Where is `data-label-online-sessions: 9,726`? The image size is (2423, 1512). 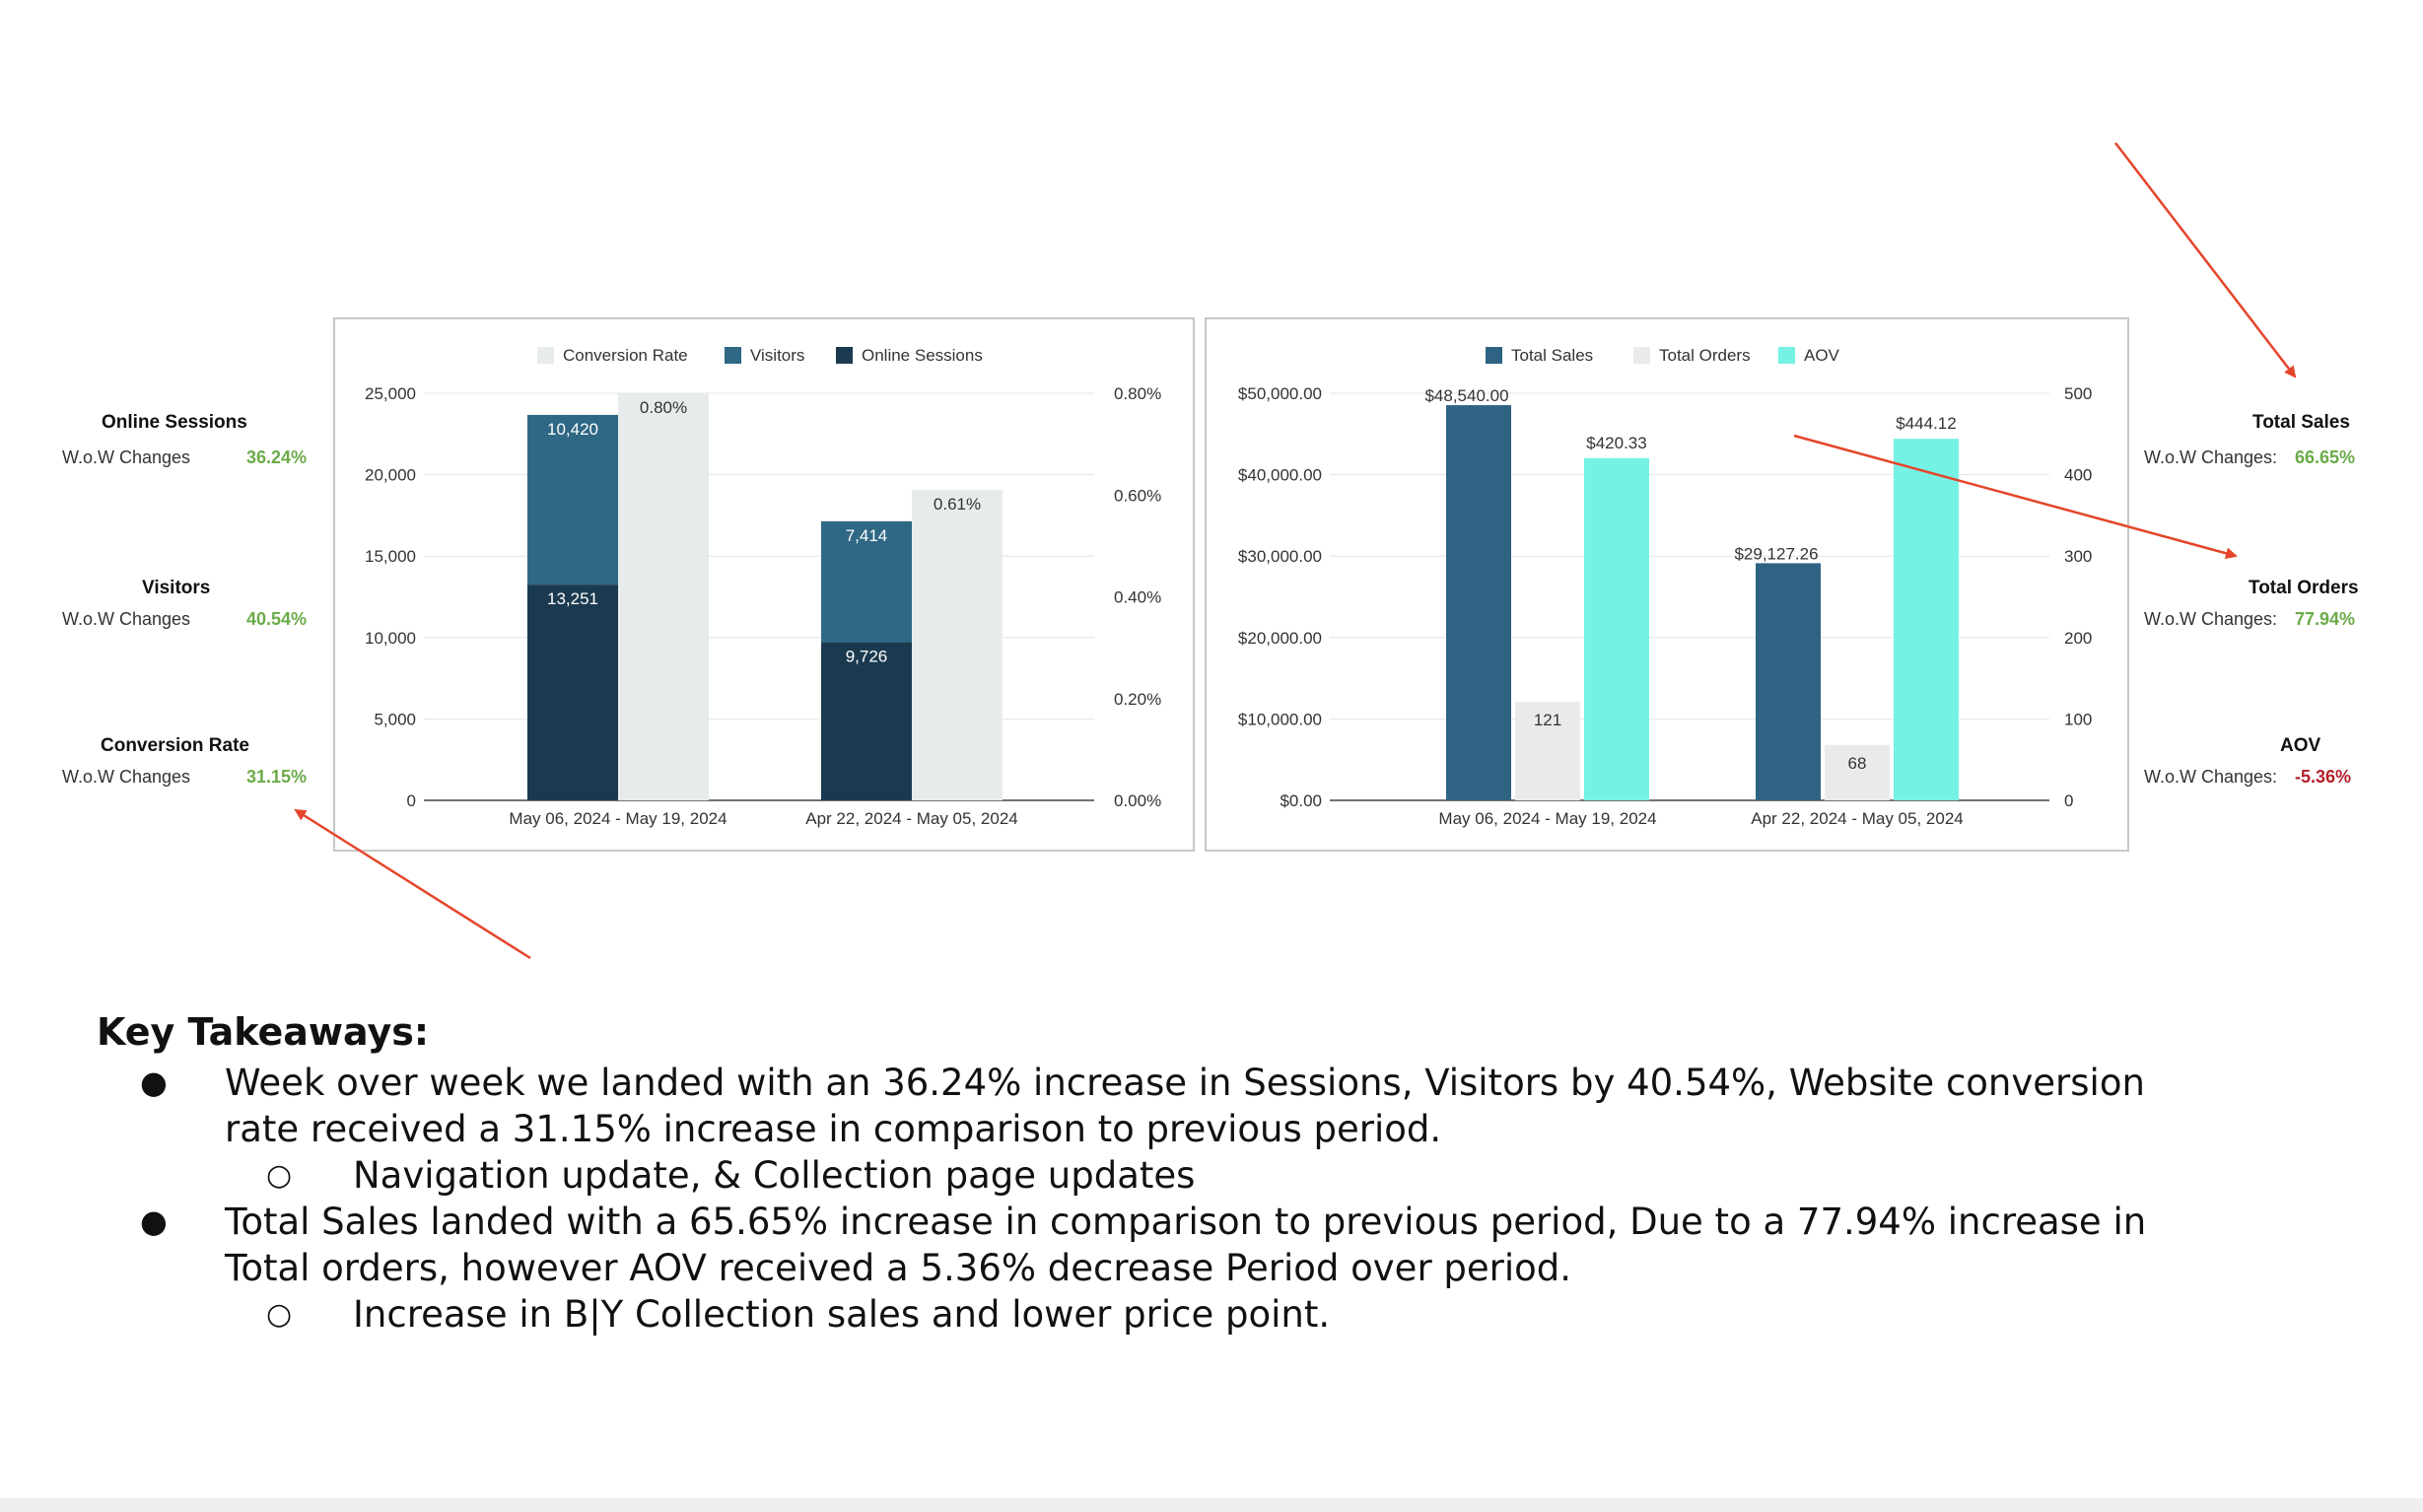 data-label-online-sessions: 9,726 is located at coordinates (867, 656).